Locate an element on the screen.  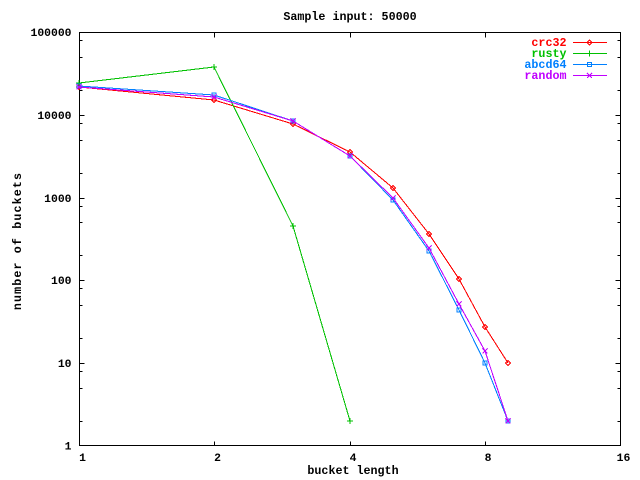
svg-text: rusty is located at coordinates (548, 54).